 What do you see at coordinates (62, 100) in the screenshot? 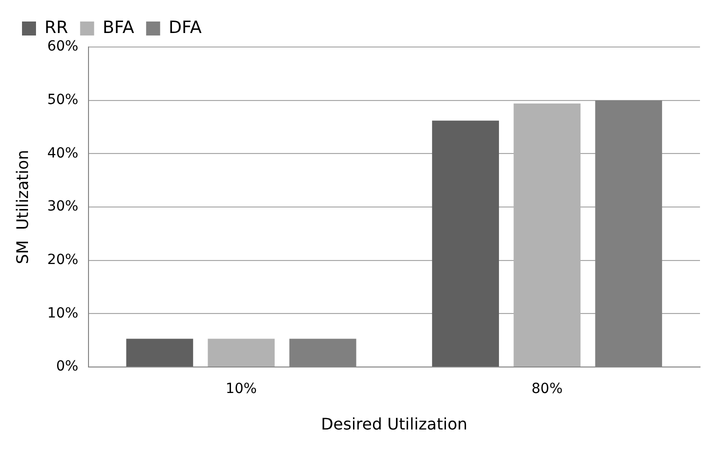
I see `y-tick-label: 50%` at bounding box center [62, 100].